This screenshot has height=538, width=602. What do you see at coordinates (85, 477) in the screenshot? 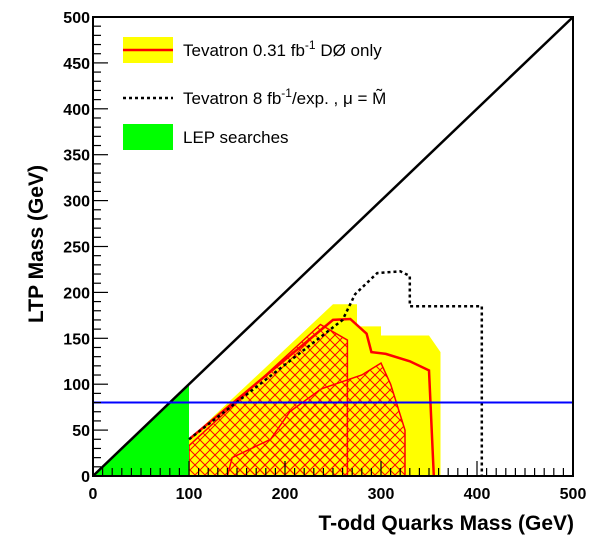
I see `y-tick-label: 0` at bounding box center [85, 477].